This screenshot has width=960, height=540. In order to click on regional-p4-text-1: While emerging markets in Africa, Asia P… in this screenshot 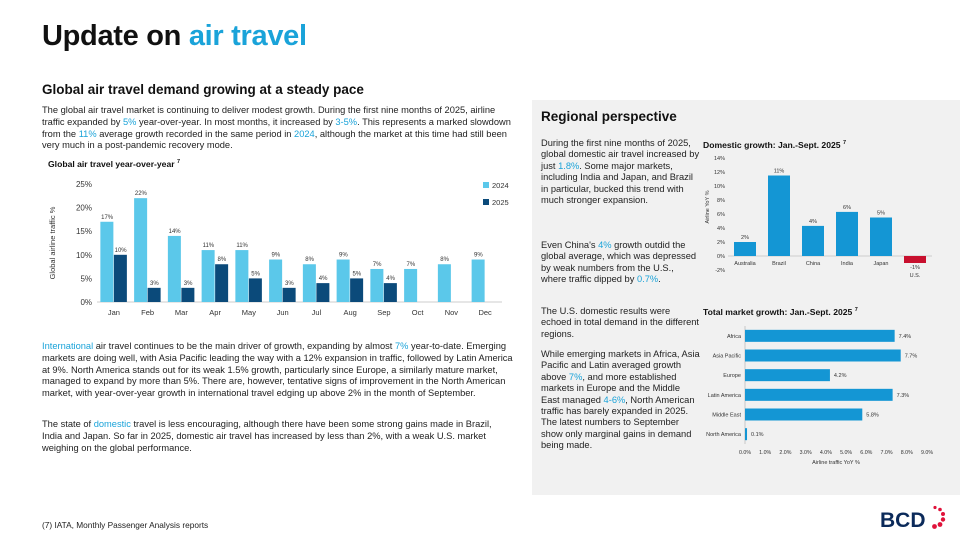, I will do `click(620, 365)`.